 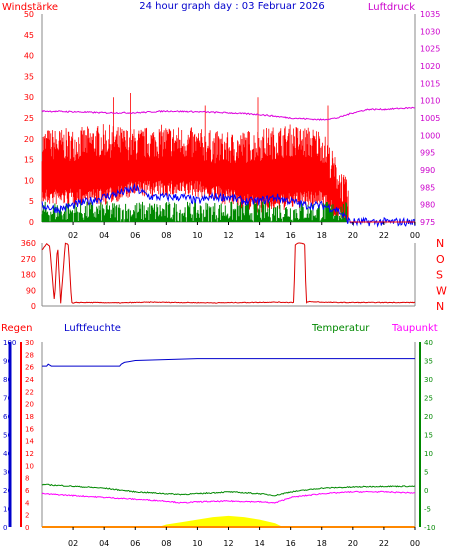 What do you see at coordinates (29, 429) in the screenshot?
I see `rain-tick-label: 16` at bounding box center [29, 429].